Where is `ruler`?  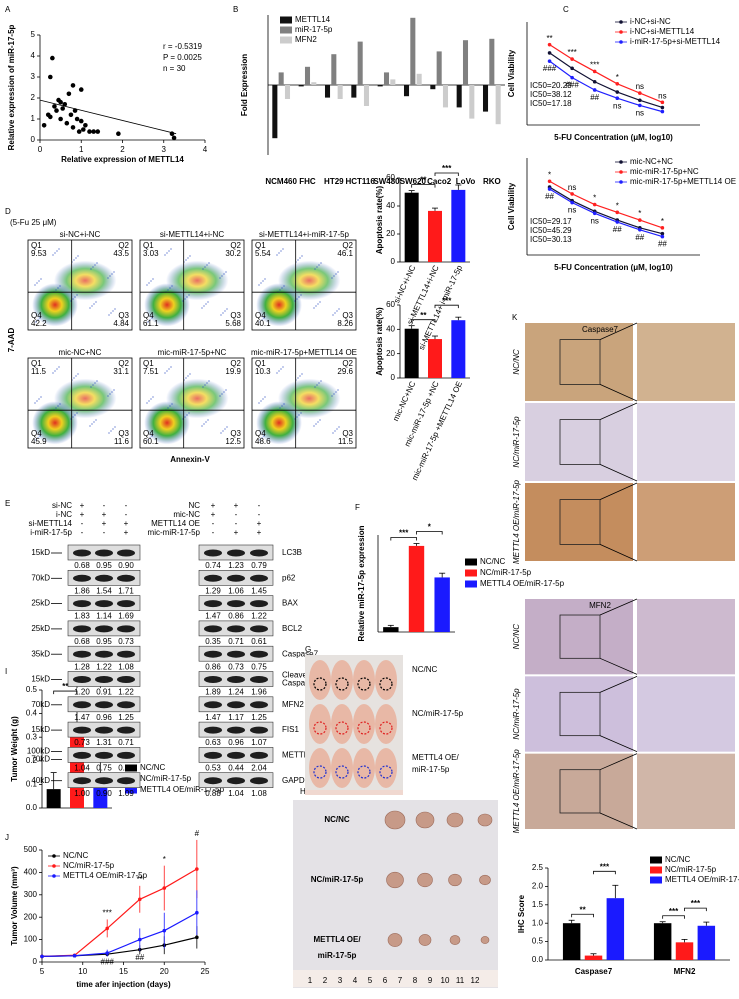 ruler is located at coordinates (354, 792).